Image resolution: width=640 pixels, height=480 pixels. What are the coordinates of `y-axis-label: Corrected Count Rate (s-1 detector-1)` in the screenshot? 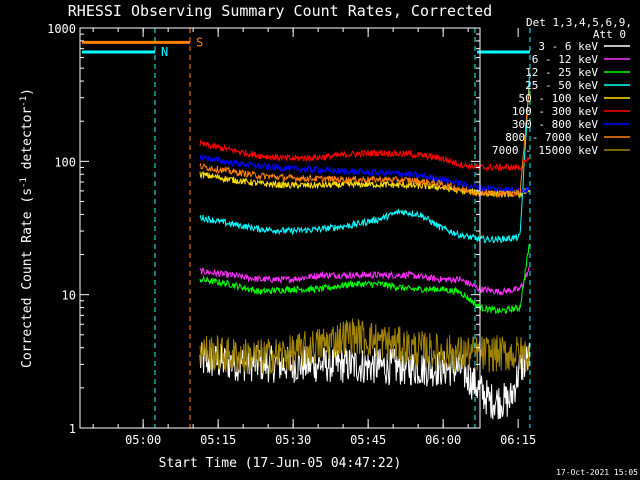 It's located at (27, 228).